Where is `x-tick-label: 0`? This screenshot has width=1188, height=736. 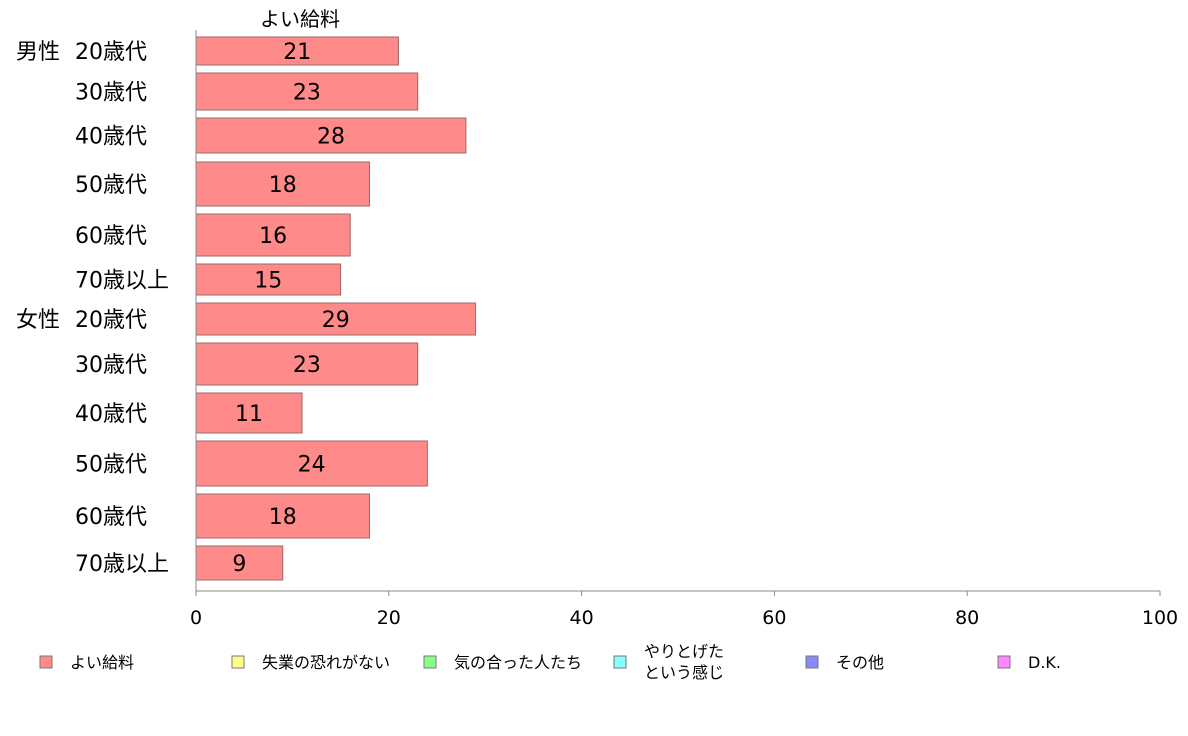 x-tick-label: 0 is located at coordinates (196, 618).